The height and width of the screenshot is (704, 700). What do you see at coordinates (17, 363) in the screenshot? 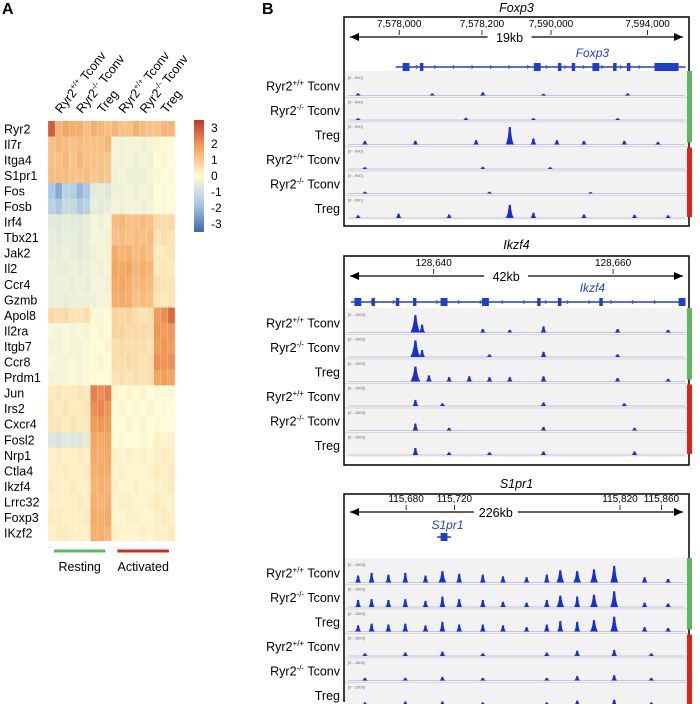
I see `gene-label: Ccr8` at bounding box center [17, 363].